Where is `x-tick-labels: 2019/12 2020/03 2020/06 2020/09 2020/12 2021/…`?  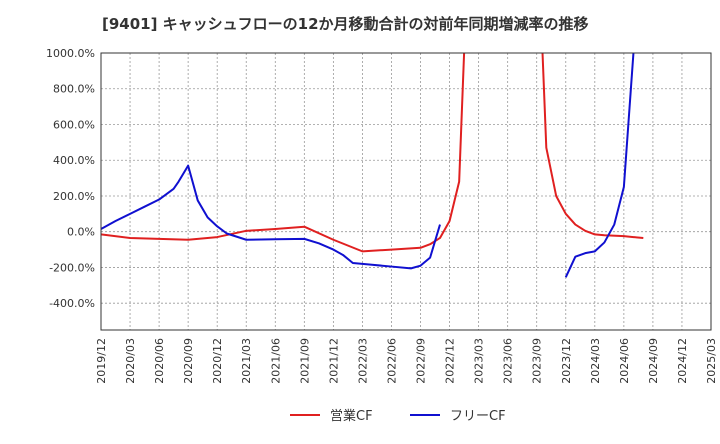
x-tick-labels: 2019/12 2020/03 2020/06 2020/09 2020/12 2021/… is located at coordinates (406, 361).